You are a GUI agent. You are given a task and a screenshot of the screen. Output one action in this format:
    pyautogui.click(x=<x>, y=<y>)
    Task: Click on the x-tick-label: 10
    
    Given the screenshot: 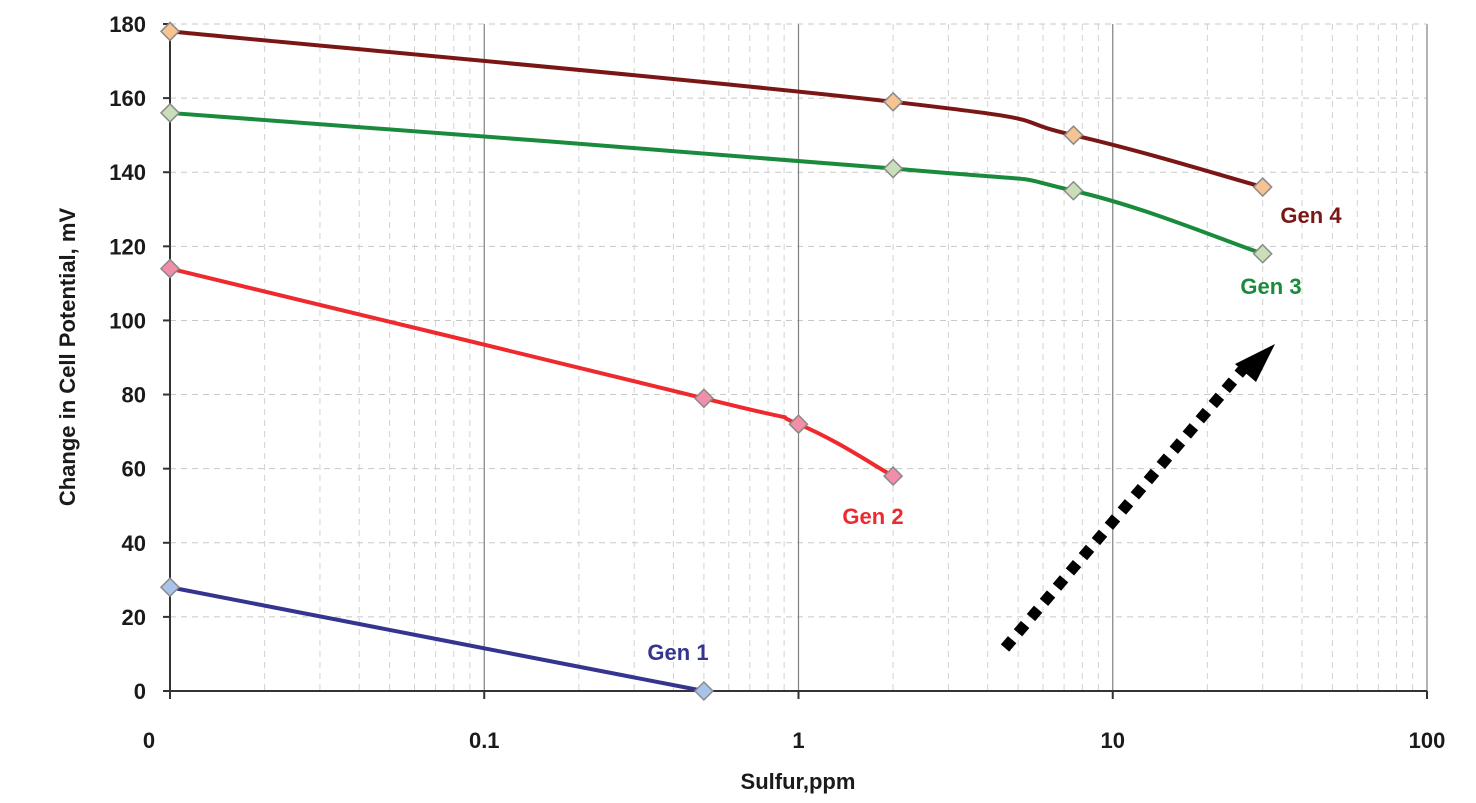 What is the action you would take?
    pyautogui.click(x=1113, y=740)
    